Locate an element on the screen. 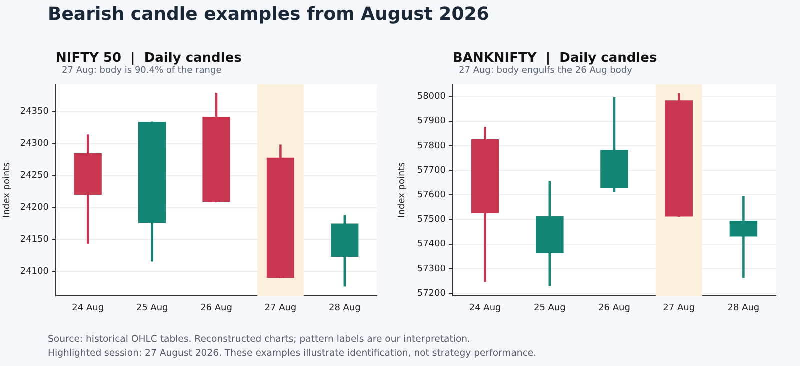  y-tick-label: 57300 is located at coordinates (431, 269).